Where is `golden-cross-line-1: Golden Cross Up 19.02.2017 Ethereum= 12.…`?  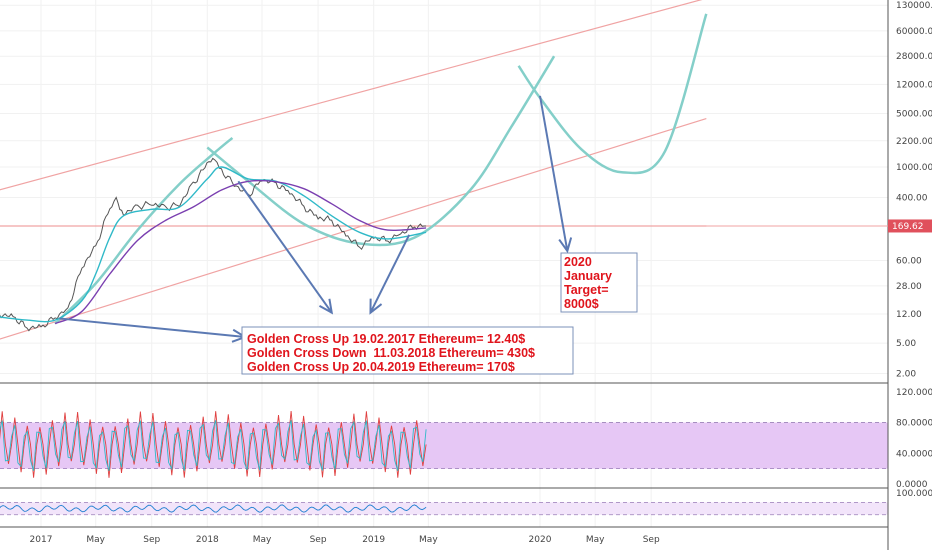 golden-cross-line-1: Golden Cross Up 19.02.2017 Ethereum= 12.… is located at coordinates (386, 339).